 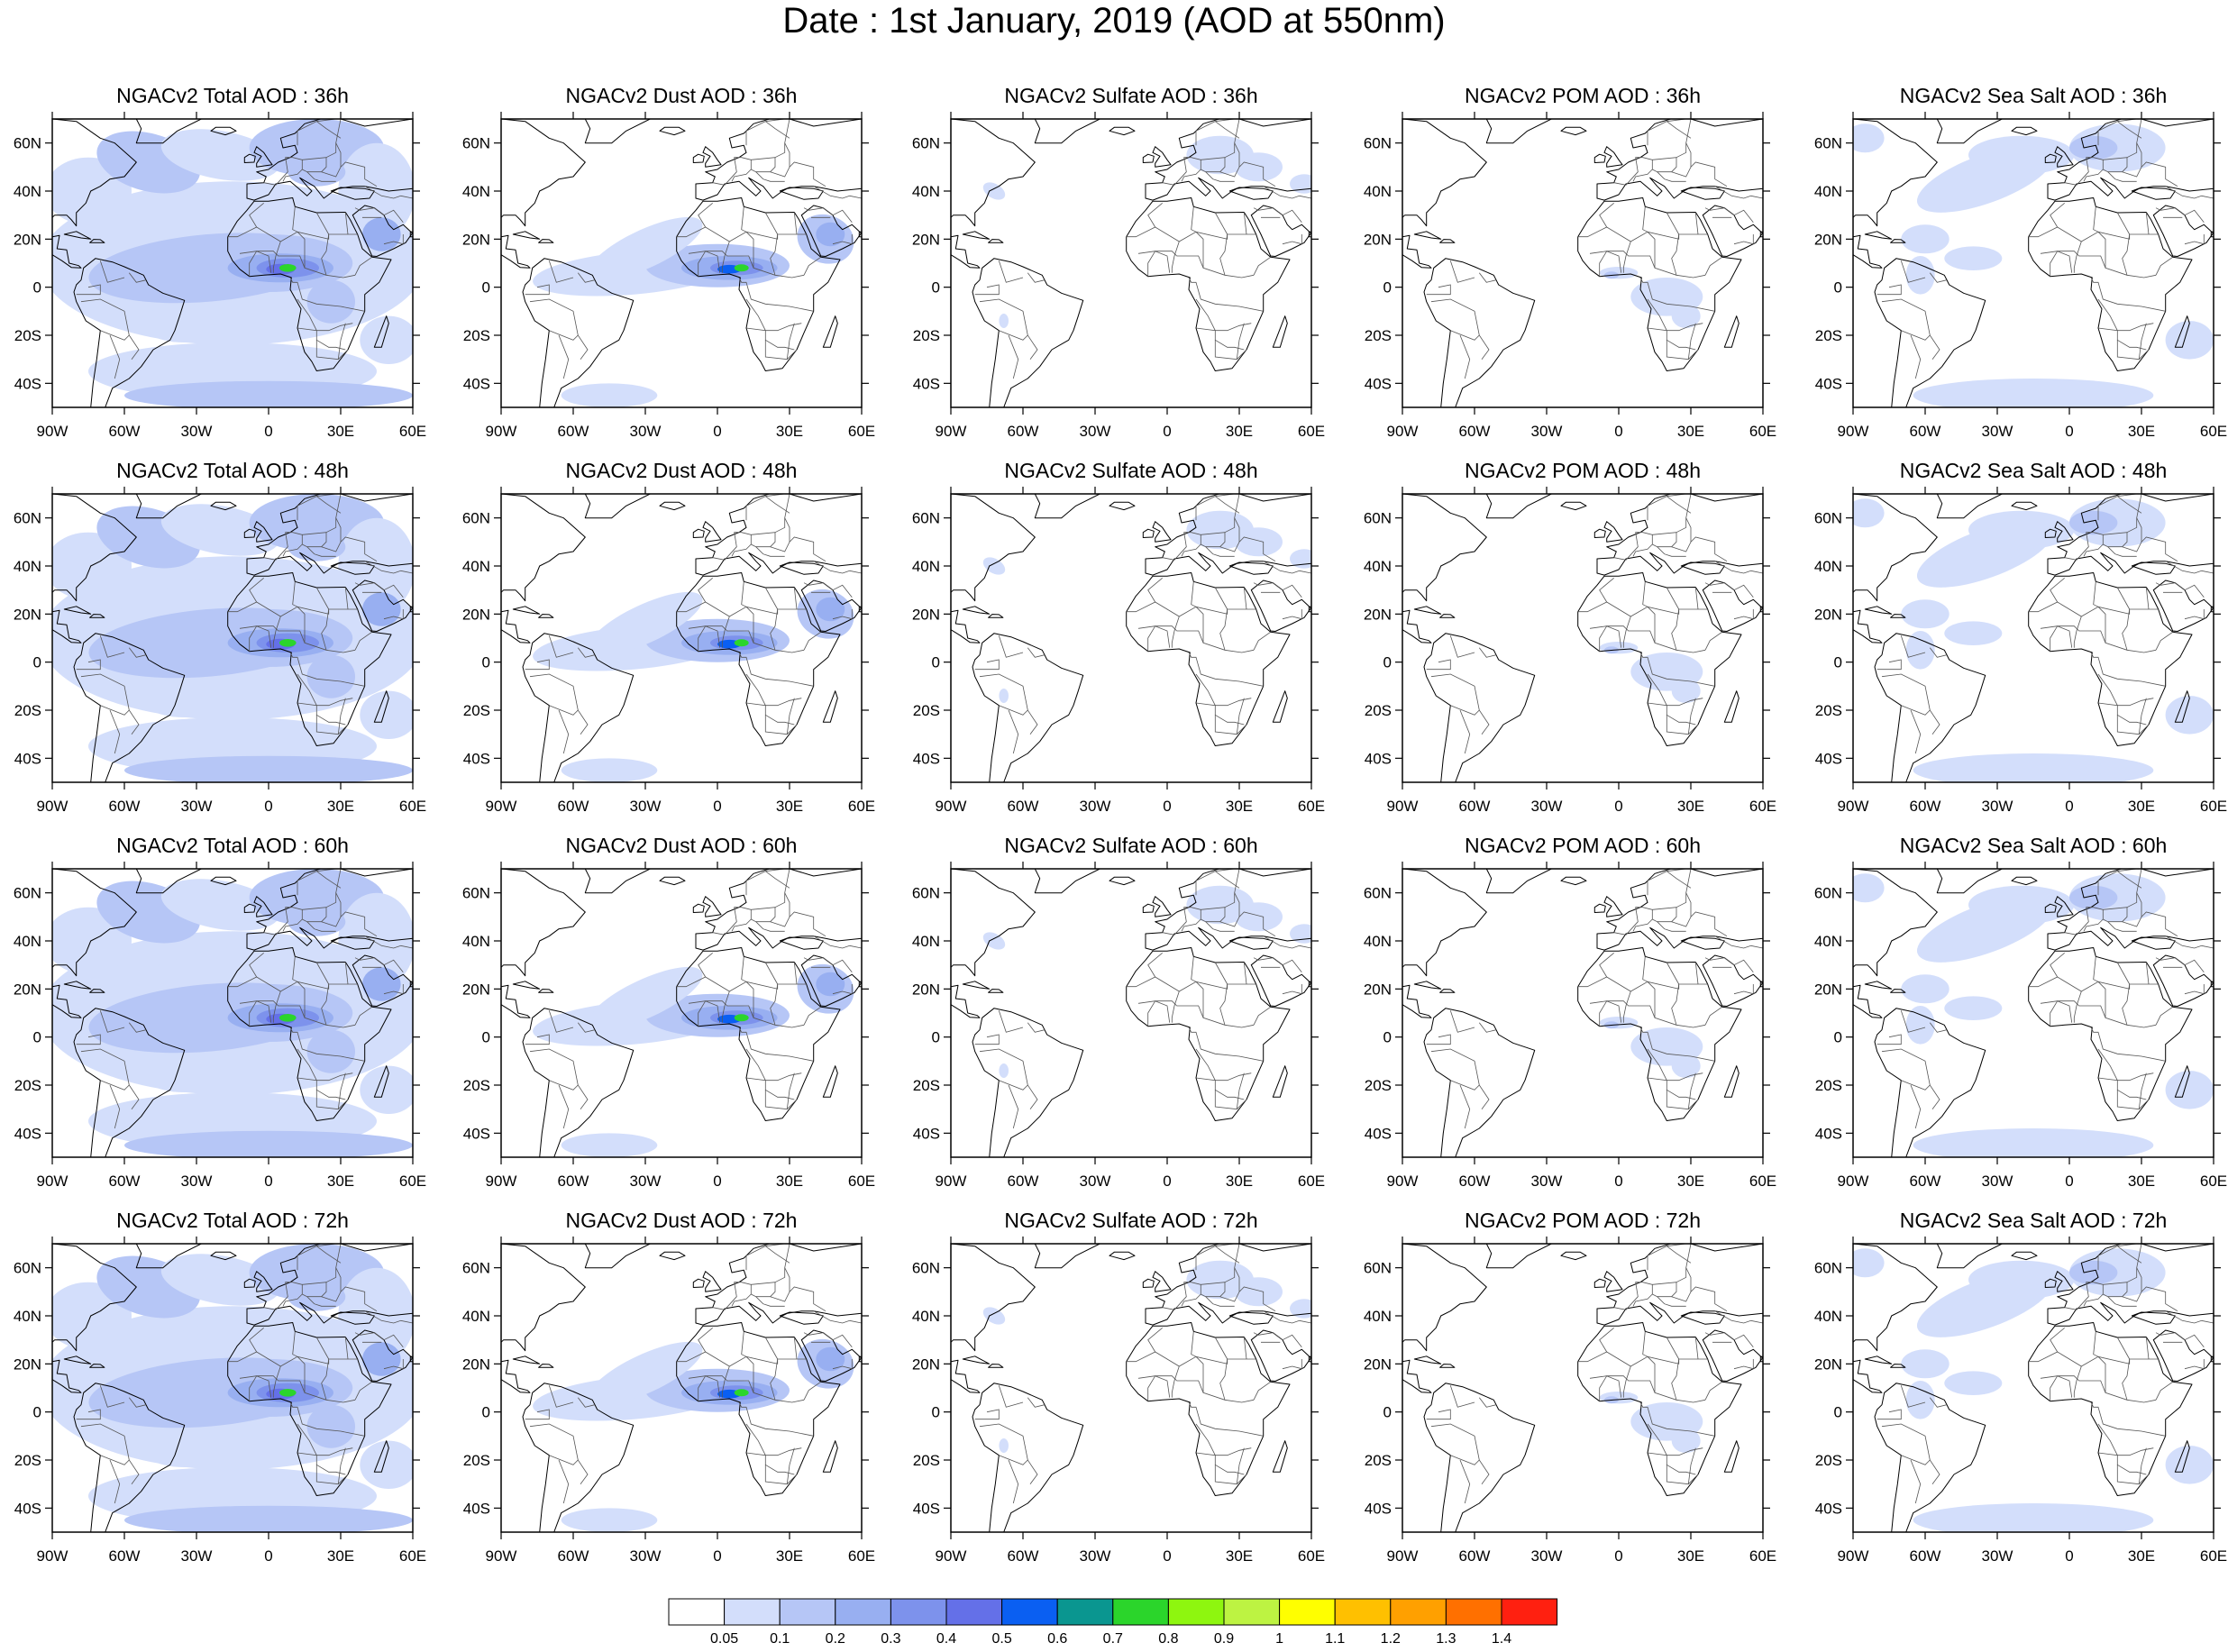 What do you see at coordinates (835, 1639) in the screenshot?
I see `colorbar-label: 0.2` at bounding box center [835, 1639].